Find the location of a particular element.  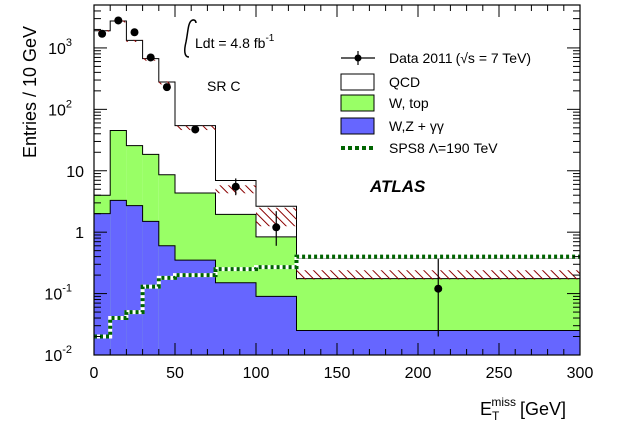

x-tick-label-5: 250 is located at coordinates (499, 373).